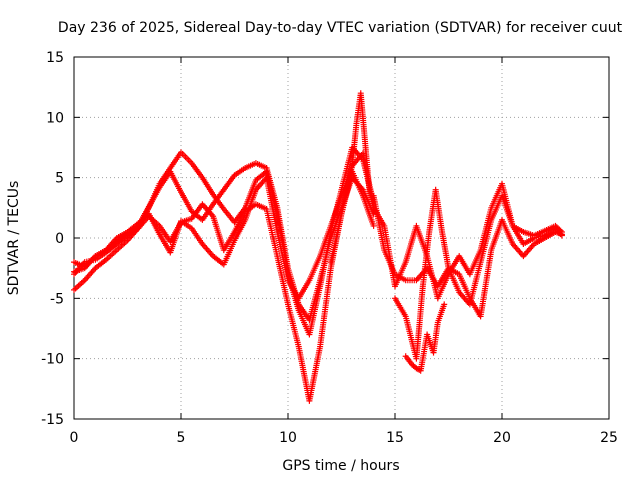 This screenshot has width=640, height=480. What do you see at coordinates (609, 438) in the screenshot?
I see `x-tick-label: 25` at bounding box center [609, 438].